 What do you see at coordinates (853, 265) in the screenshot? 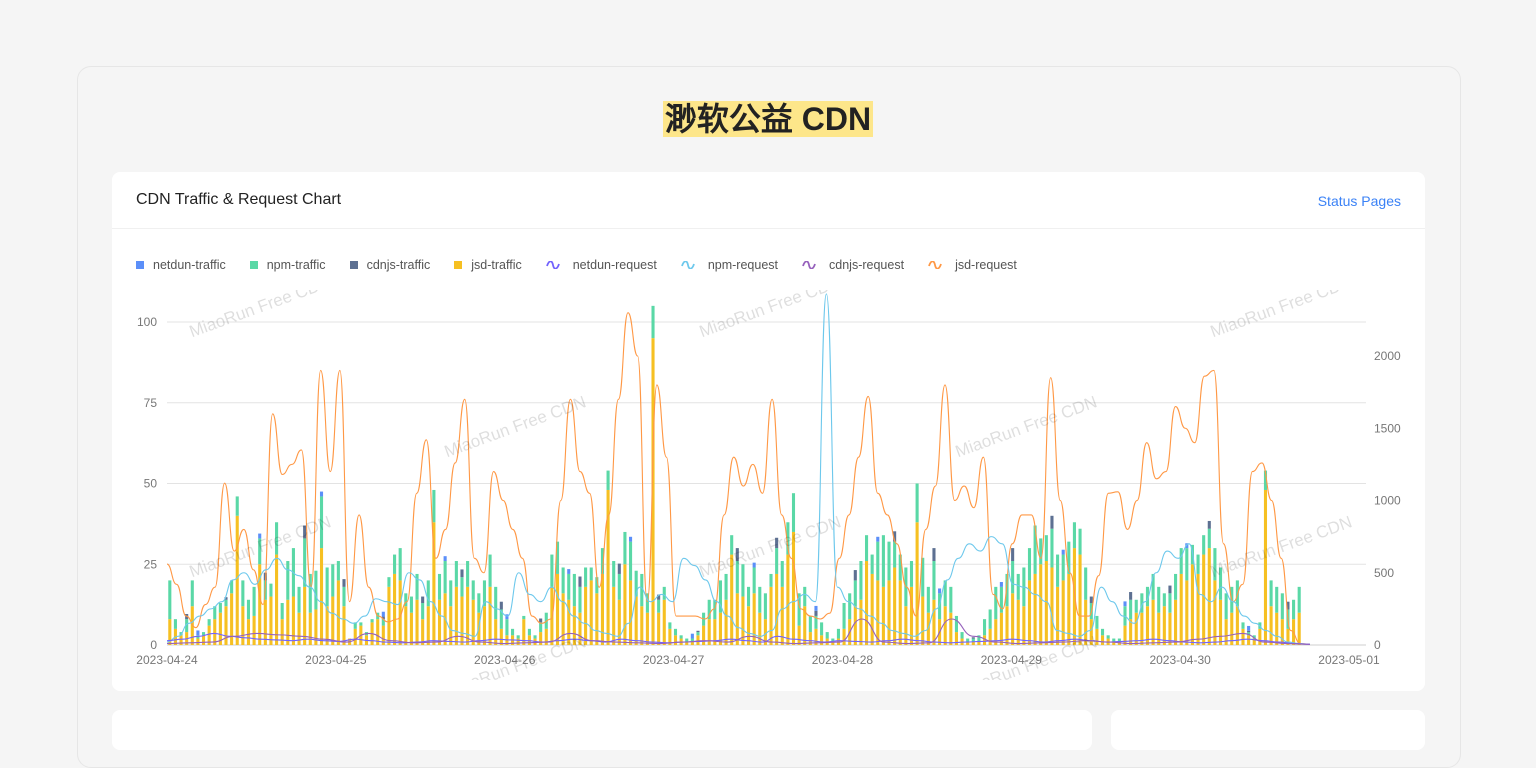
I see `legend-cdnjs-request: cdnjs-request` at bounding box center [853, 265].